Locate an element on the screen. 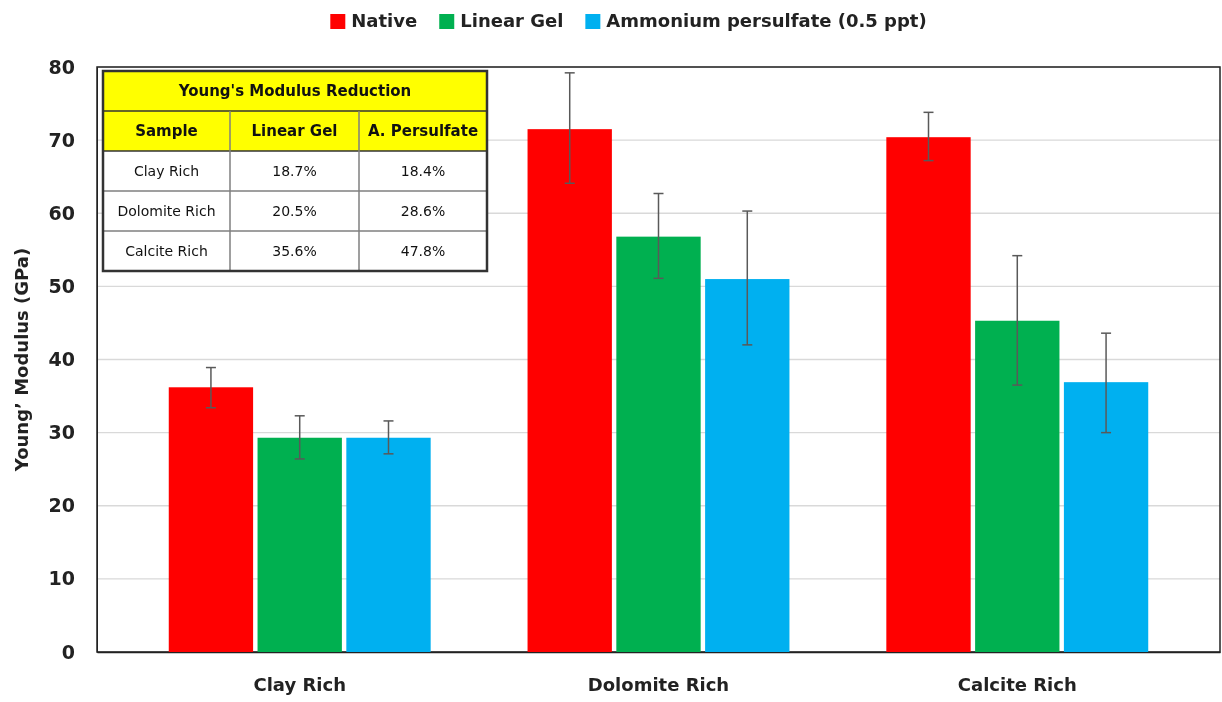 This screenshot has height=702, width=1222. y-tick-label: 10 is located at coordinates (61, 578).